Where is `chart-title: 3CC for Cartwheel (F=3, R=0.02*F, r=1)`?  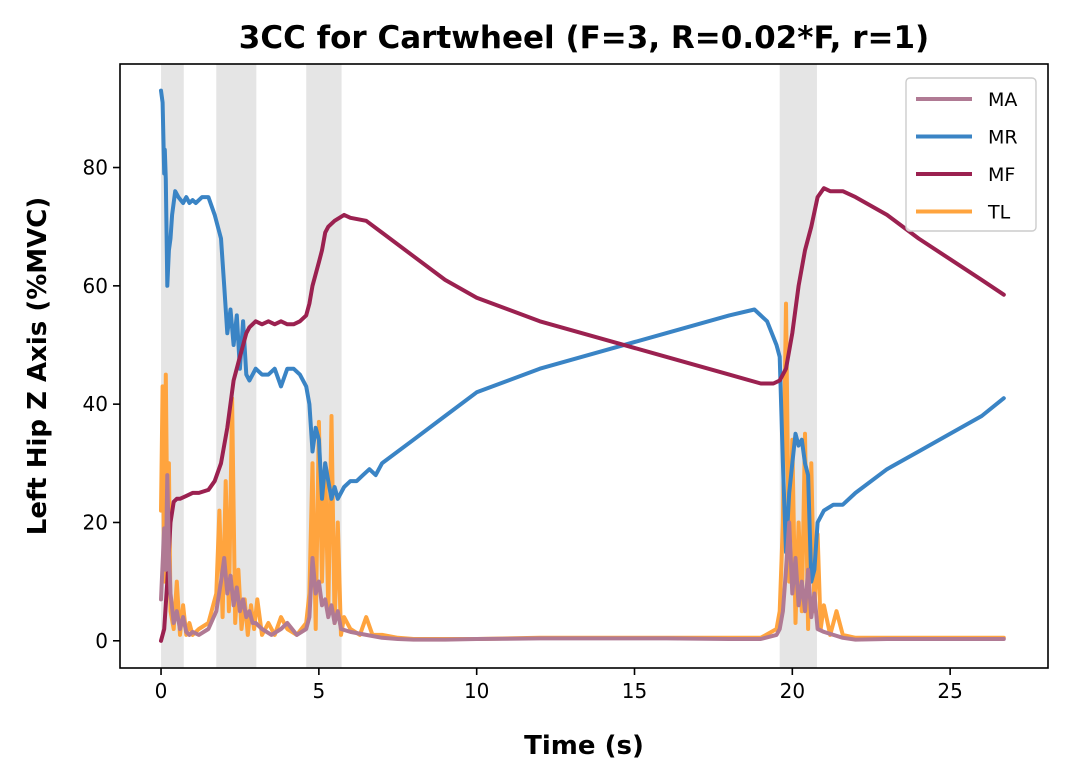 chart-title: 3CC for Cartwheel (F=3, R=0.02*F, r=1) is located at coordinates (584, 38).